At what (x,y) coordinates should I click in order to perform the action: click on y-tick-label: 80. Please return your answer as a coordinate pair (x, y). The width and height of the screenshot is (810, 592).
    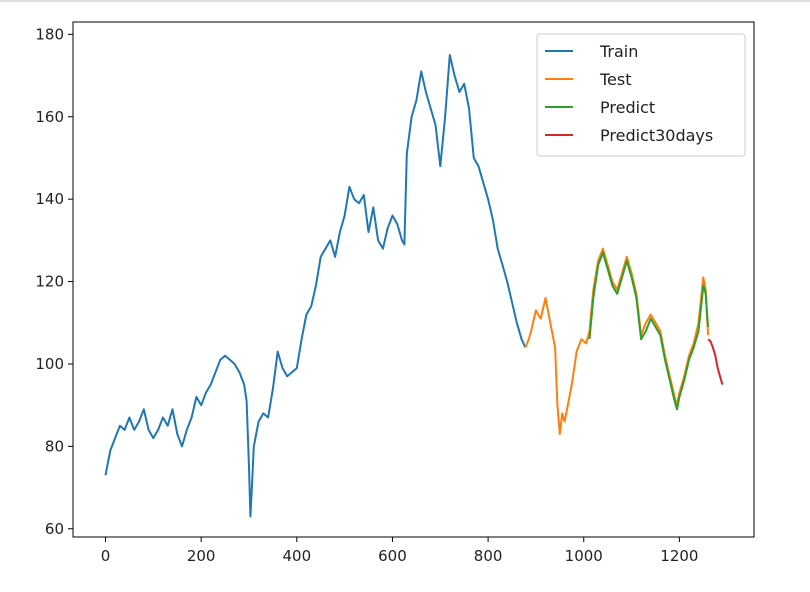
    Looking at the image, I should click on (54, 446).